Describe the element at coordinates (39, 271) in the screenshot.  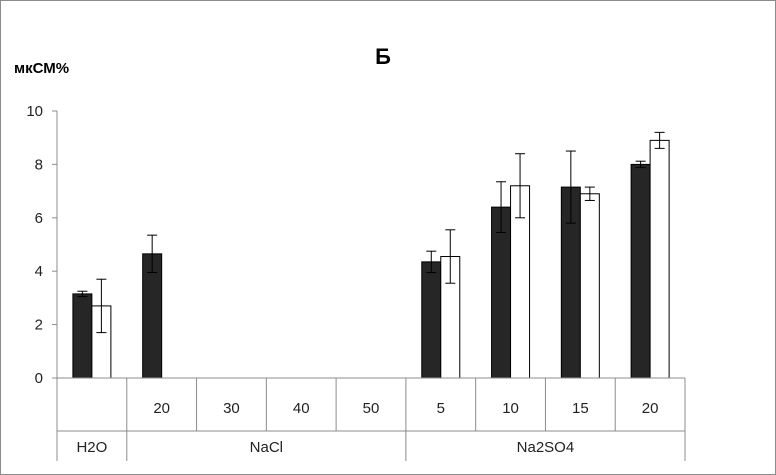
I see `y-tick-label: 4` at that location.